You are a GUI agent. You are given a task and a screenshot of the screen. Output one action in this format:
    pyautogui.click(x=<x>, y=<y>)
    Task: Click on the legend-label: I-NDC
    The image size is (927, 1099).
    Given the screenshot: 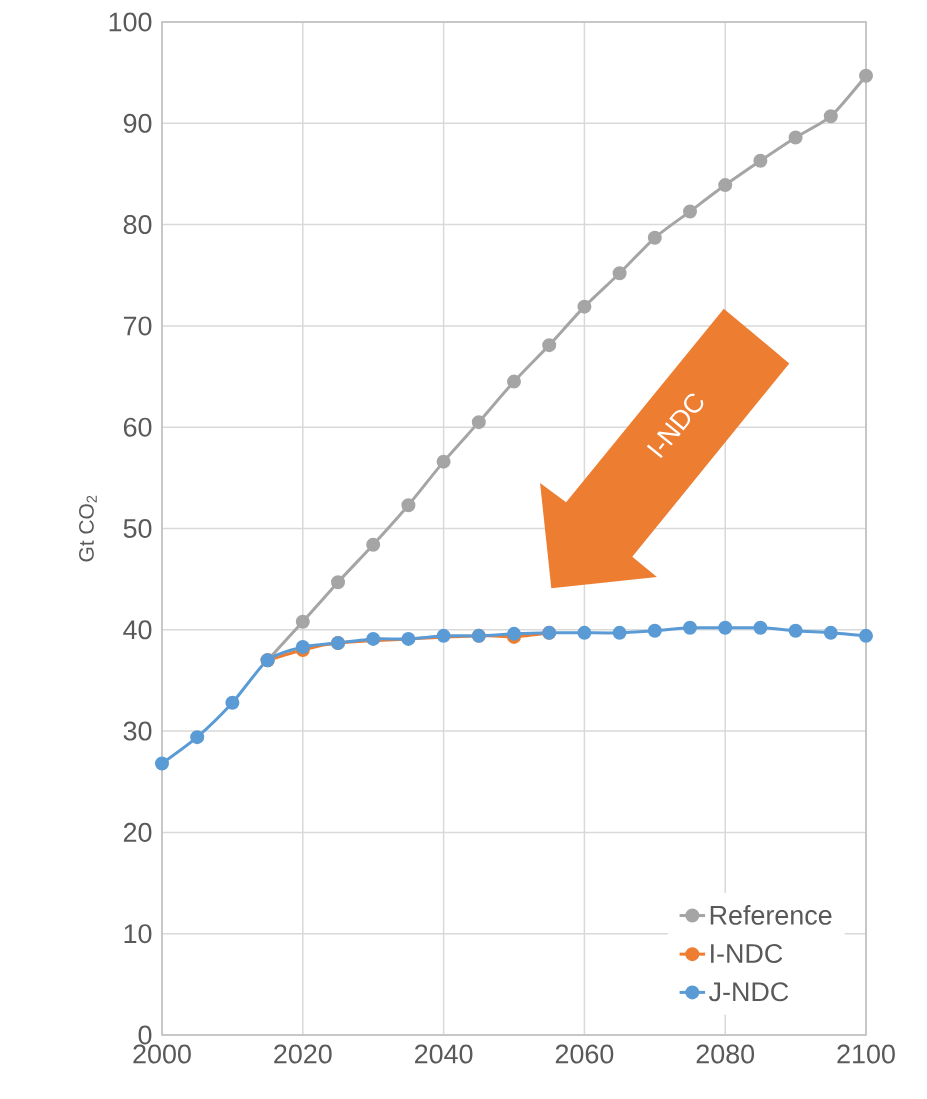 What is the action you would take?
    pyautogui.click(x=747, y=954)
    